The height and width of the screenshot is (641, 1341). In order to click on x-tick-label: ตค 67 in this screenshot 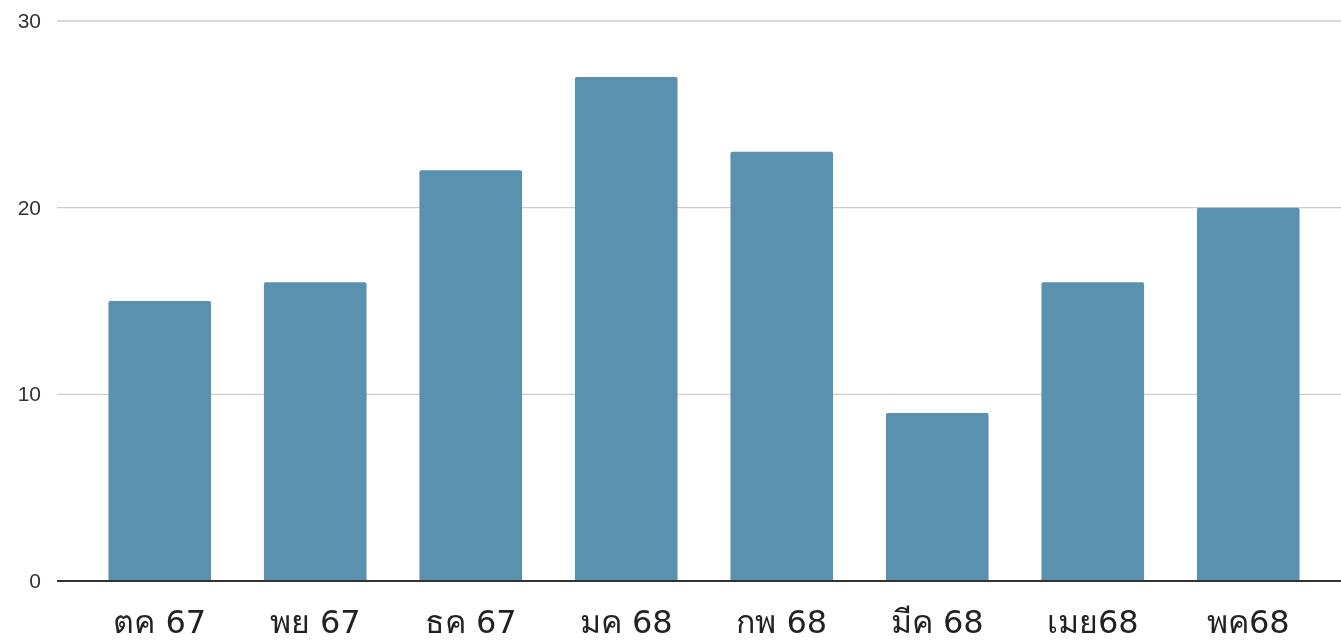, I will do `click(160, 622)`.